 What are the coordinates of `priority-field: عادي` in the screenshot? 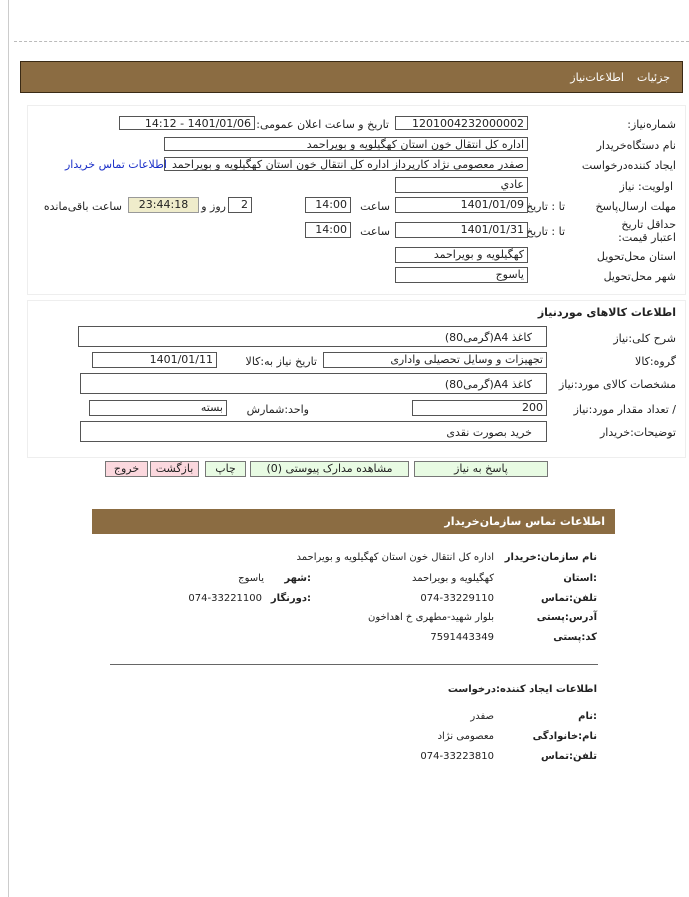 It's located at (461, 185).